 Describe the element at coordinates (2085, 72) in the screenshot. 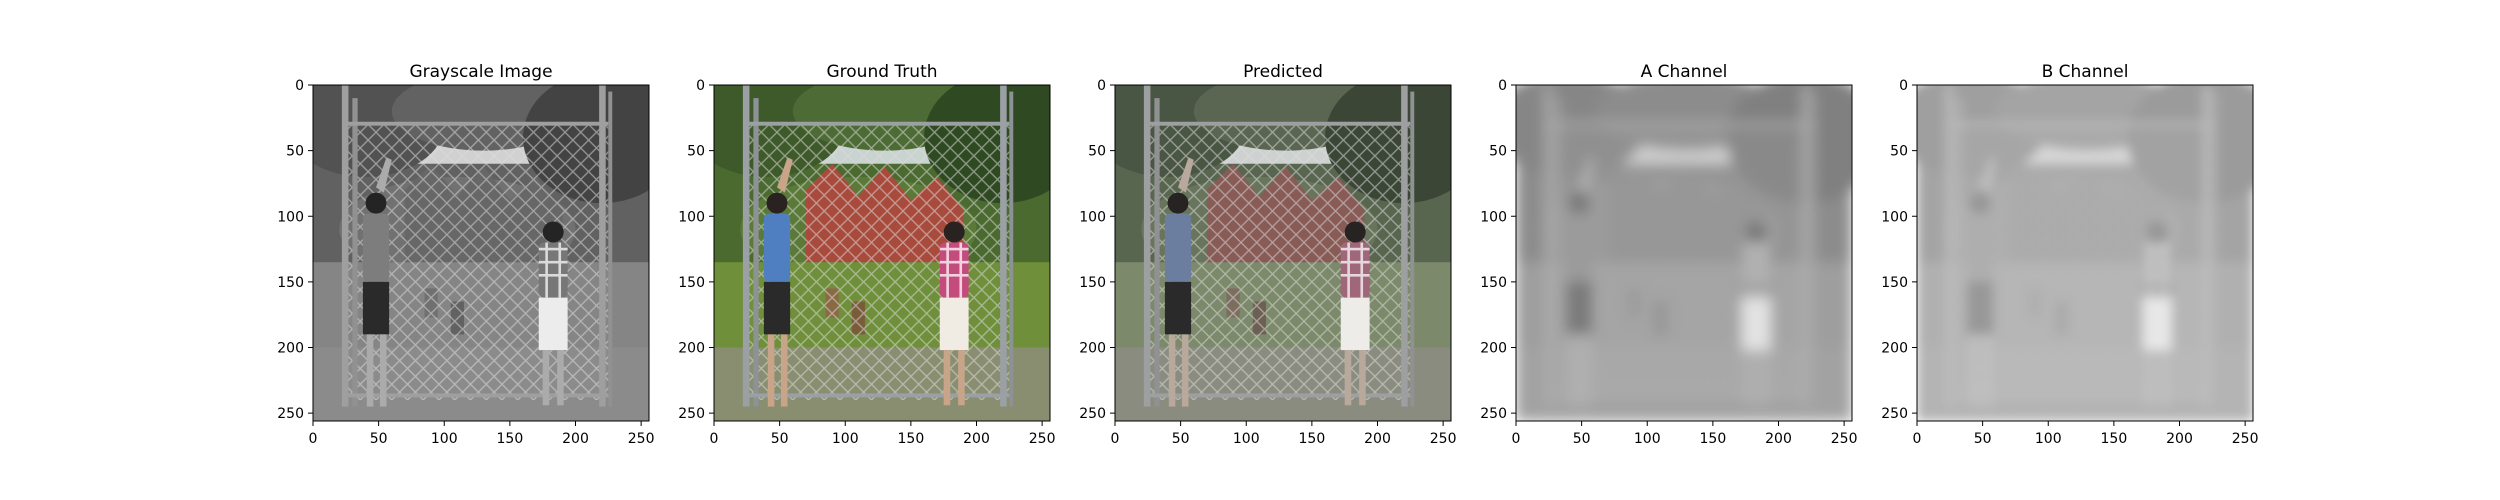

I see `panel-title: B Channel` at that location.